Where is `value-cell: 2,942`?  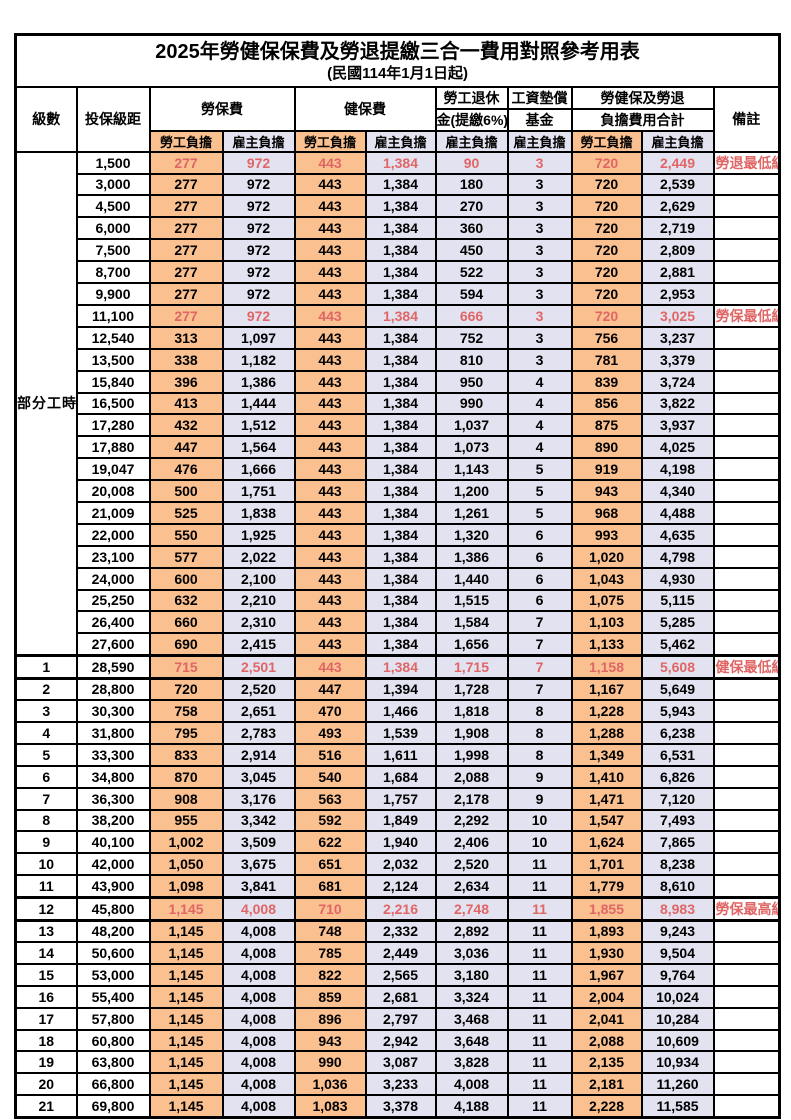
value-cell: 2,942 is located at coordinates (400, 1040).